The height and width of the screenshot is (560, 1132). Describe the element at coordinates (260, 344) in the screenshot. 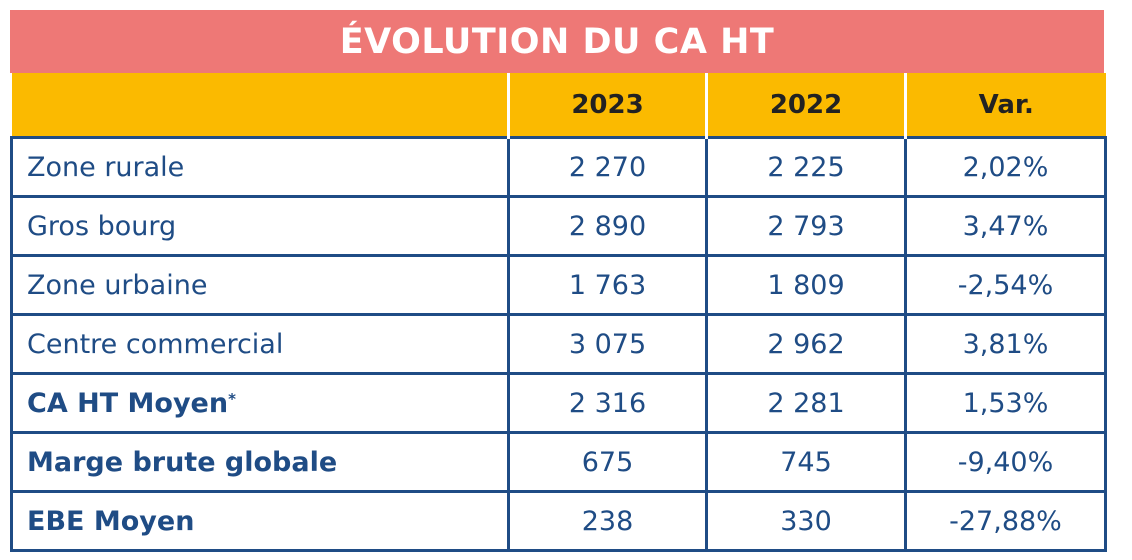

I see `row-label: Centre commercial` at that location.